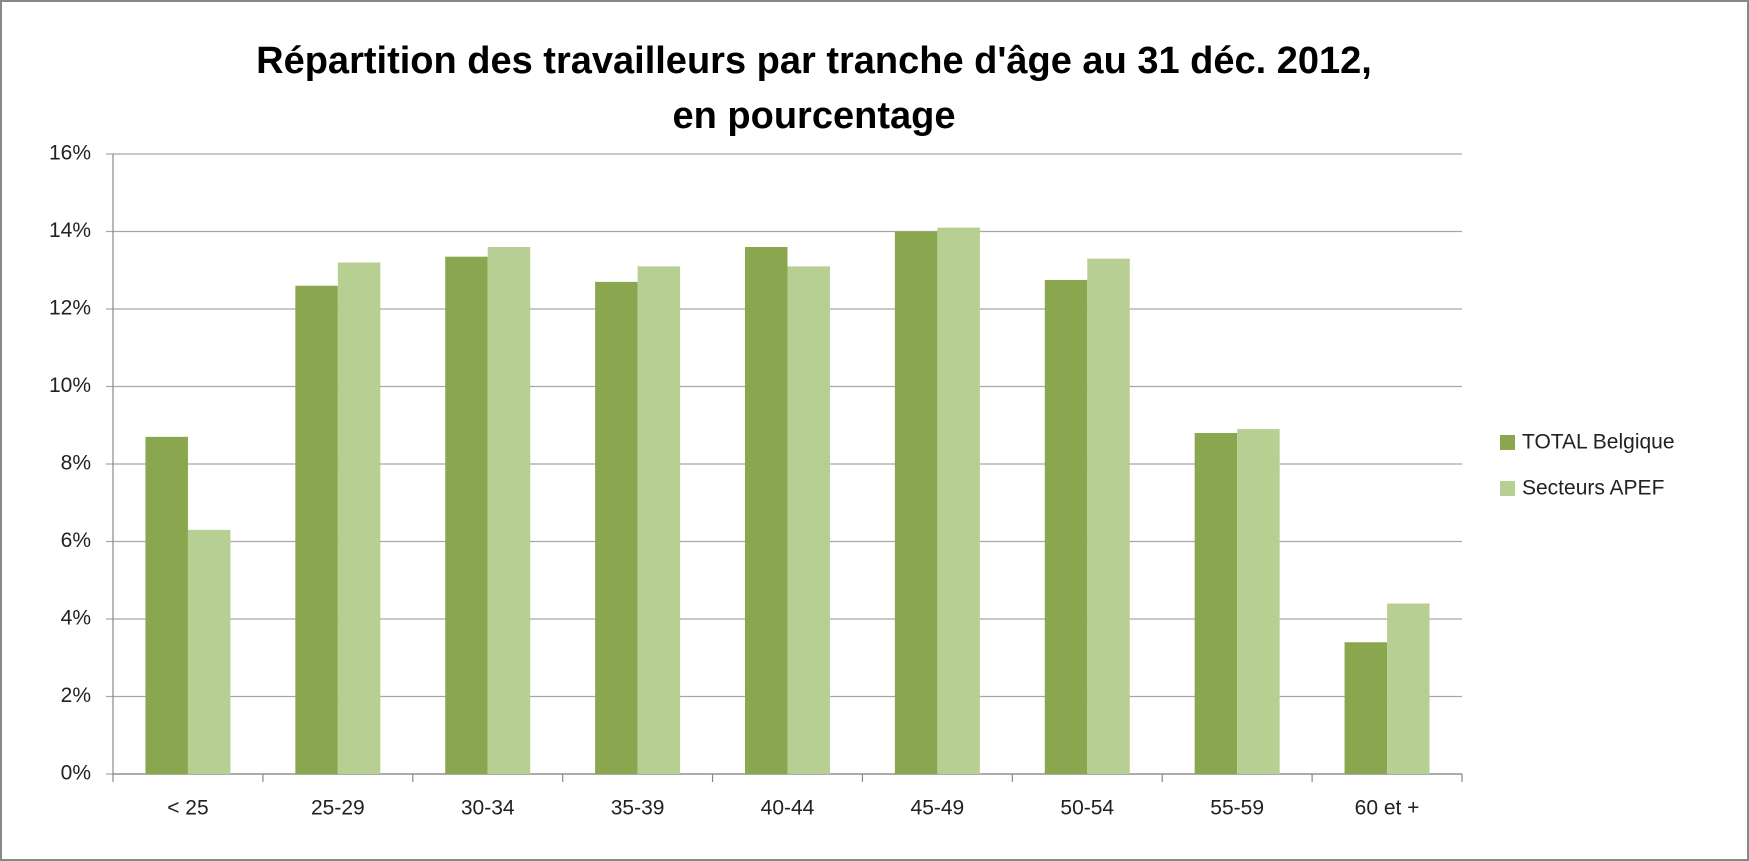  I want to click on y-tick-label: 8%, so click(76, 463).